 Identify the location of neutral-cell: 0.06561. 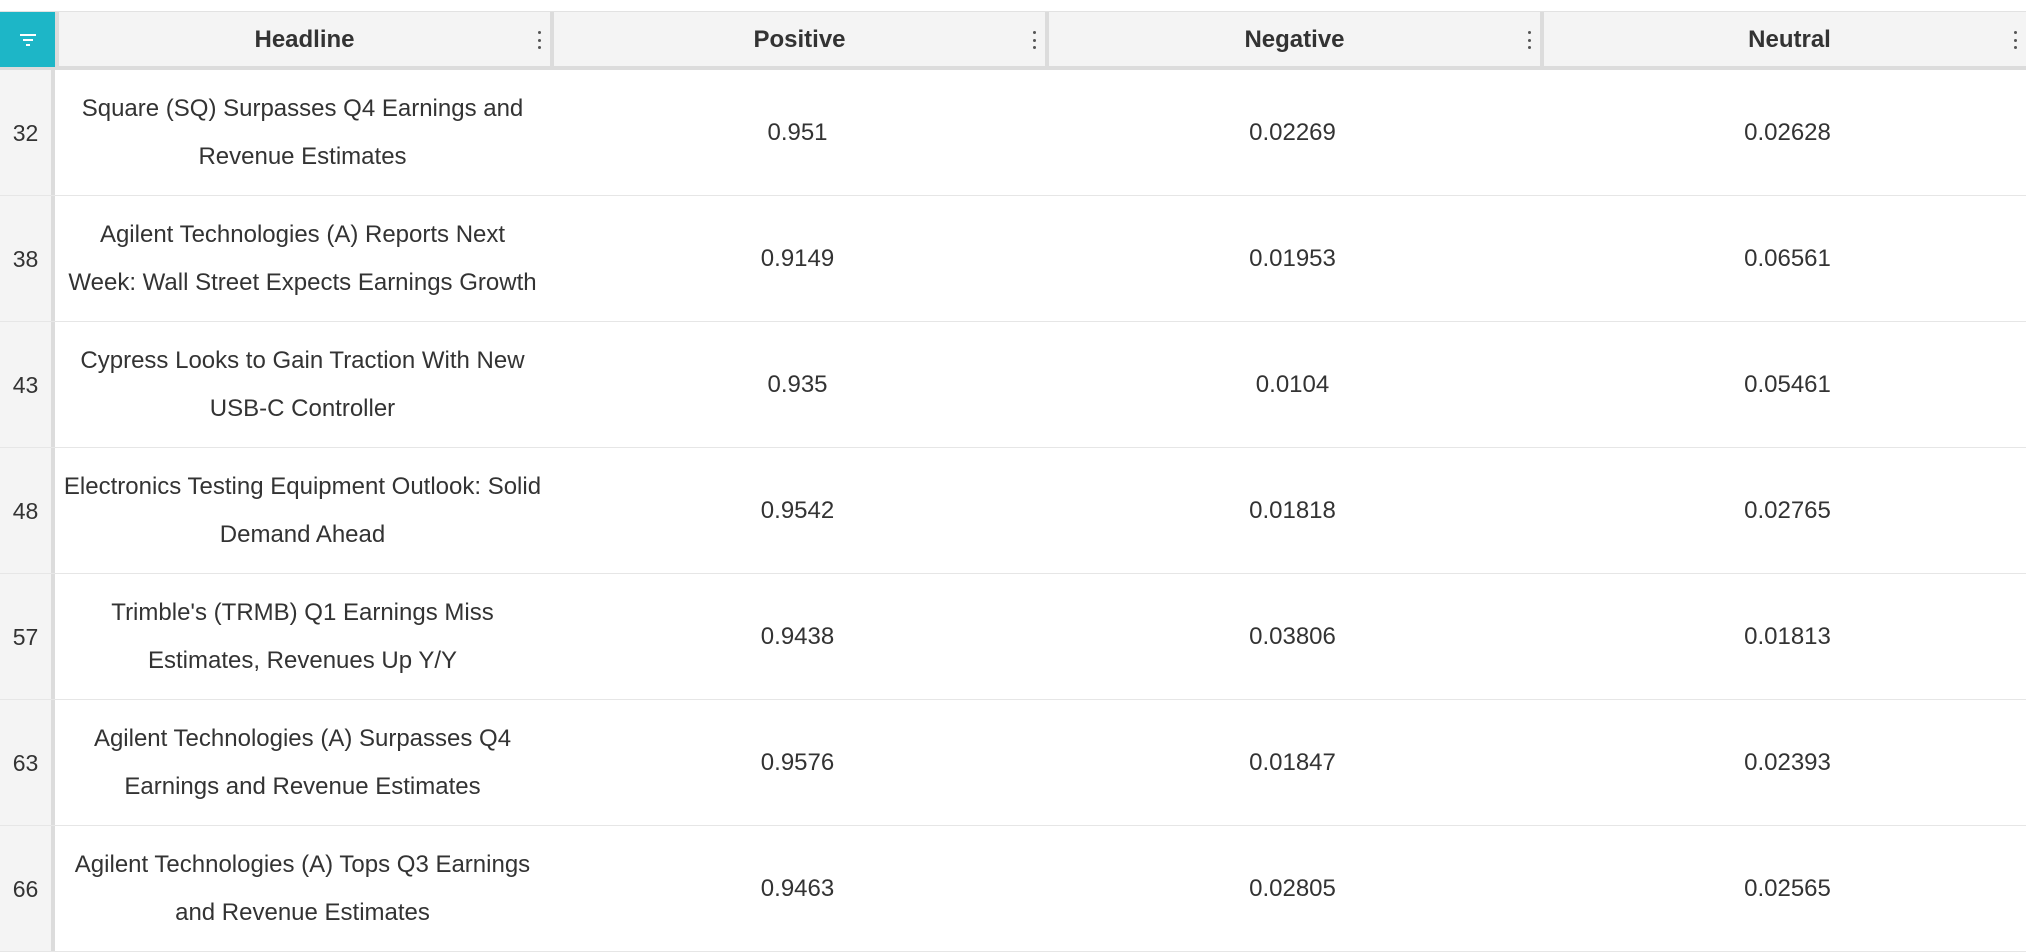
(1787, 258).